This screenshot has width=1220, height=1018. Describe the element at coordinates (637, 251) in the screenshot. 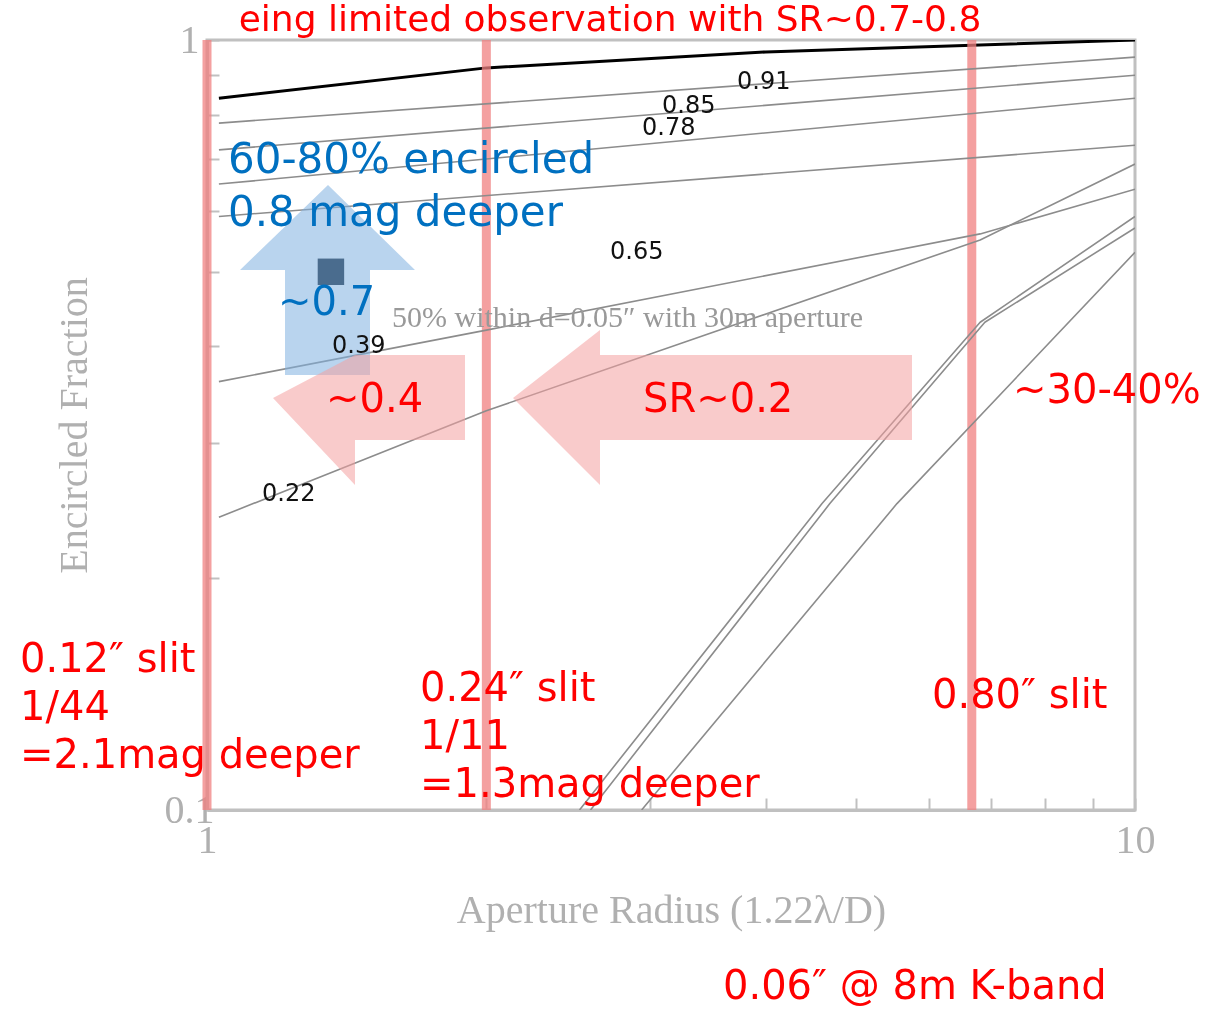

I see `annotation: 0.65` at that location.